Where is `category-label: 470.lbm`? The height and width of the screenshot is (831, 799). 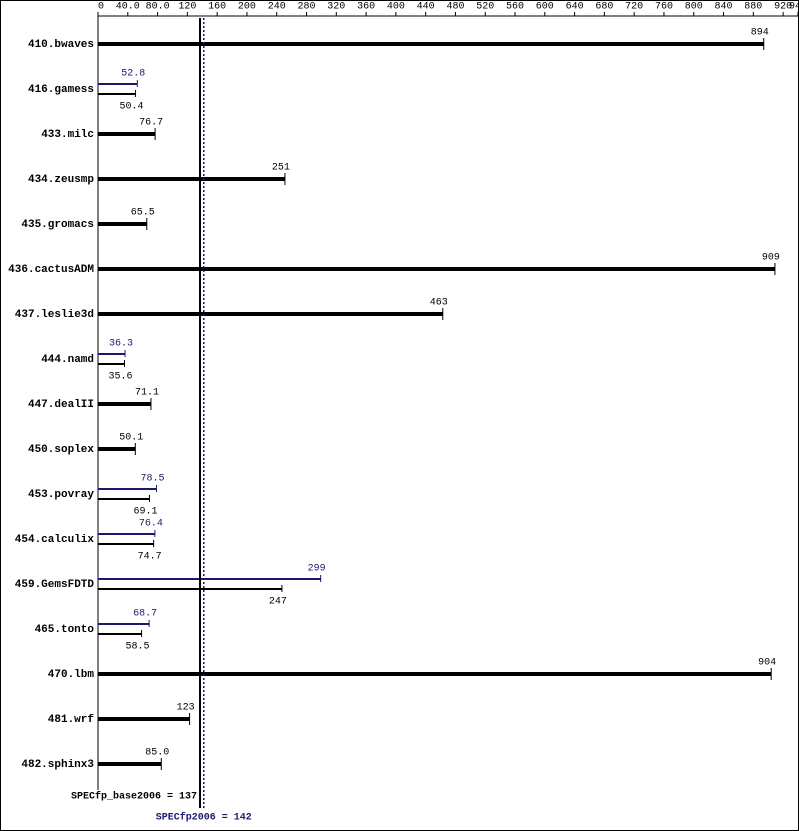 category-label: 470.lbm is located at coordinates (71, 675).